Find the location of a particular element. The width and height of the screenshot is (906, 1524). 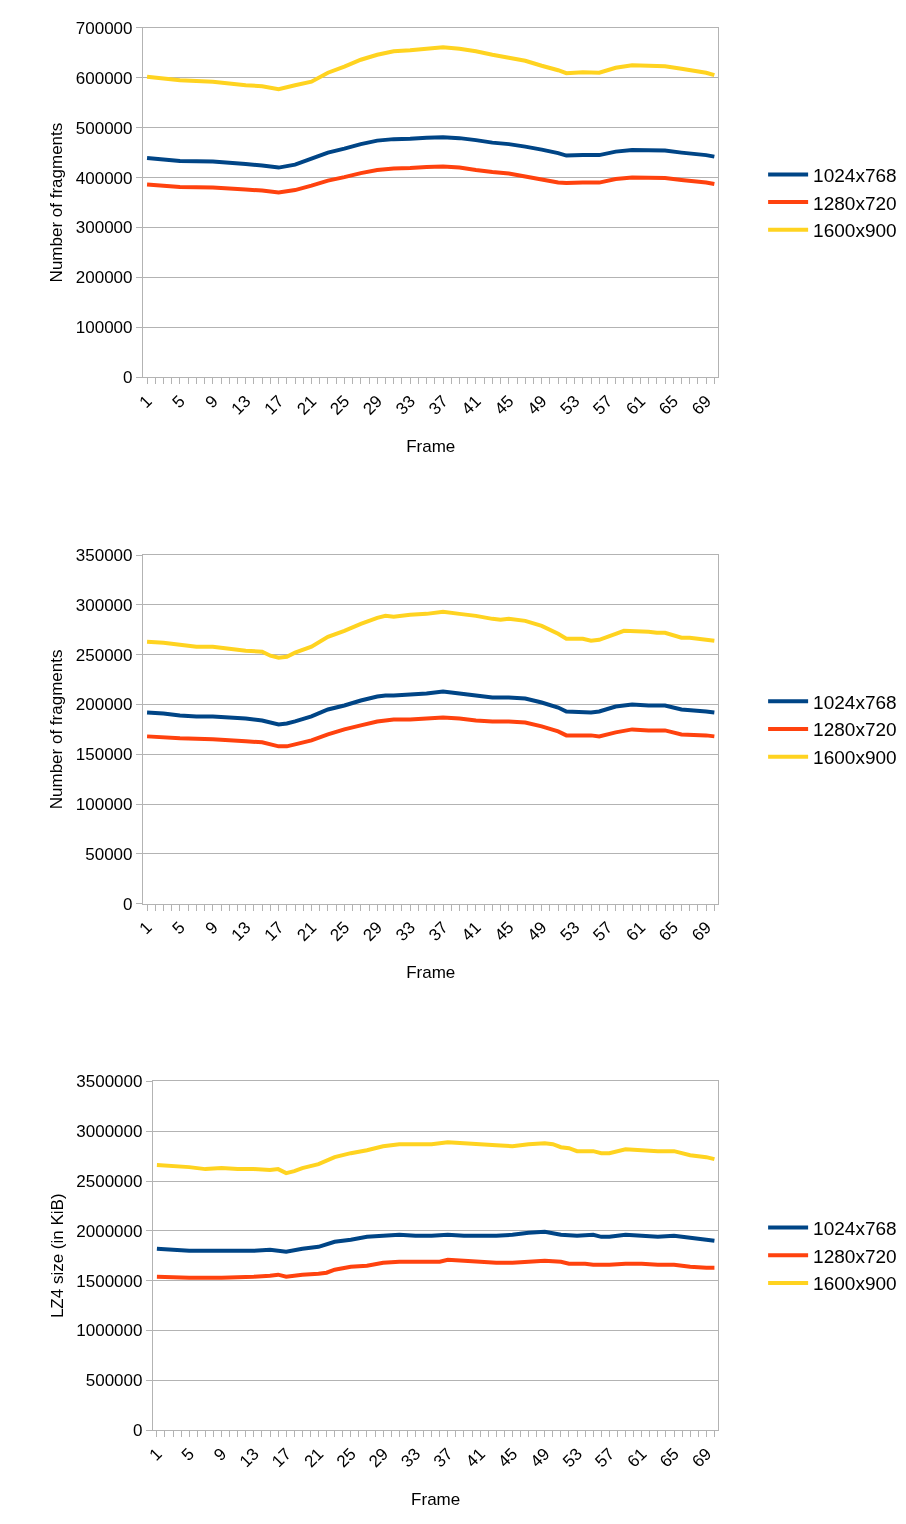

y-tick-label: 350000 is located at coordinates (104, 556).